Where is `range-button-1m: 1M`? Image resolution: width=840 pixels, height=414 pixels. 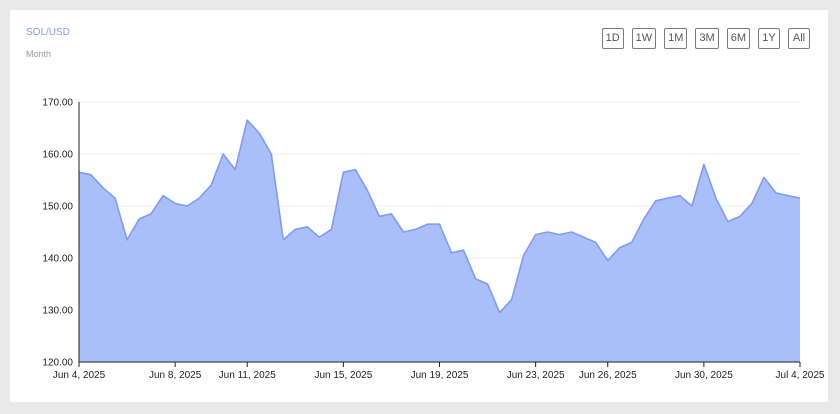
range-button-1m: 1M is located at coordinates (676, 38).